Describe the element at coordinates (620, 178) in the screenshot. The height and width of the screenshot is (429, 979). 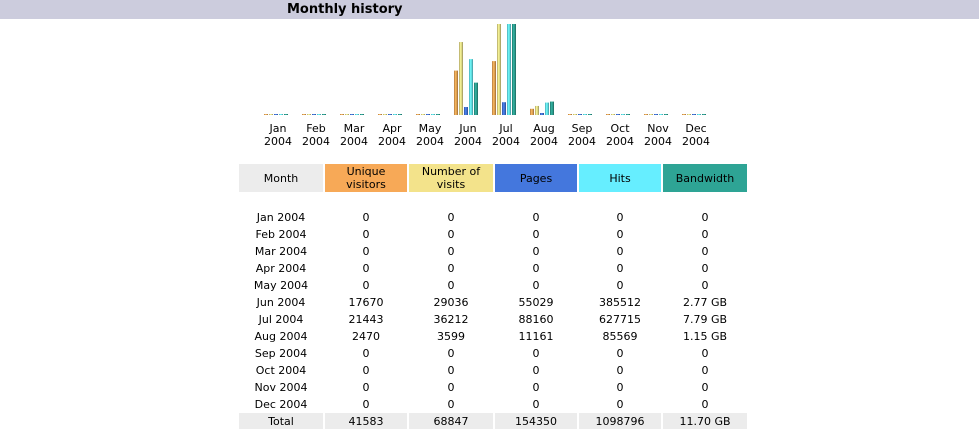
I see `column-header-hits: Hits` at that location.